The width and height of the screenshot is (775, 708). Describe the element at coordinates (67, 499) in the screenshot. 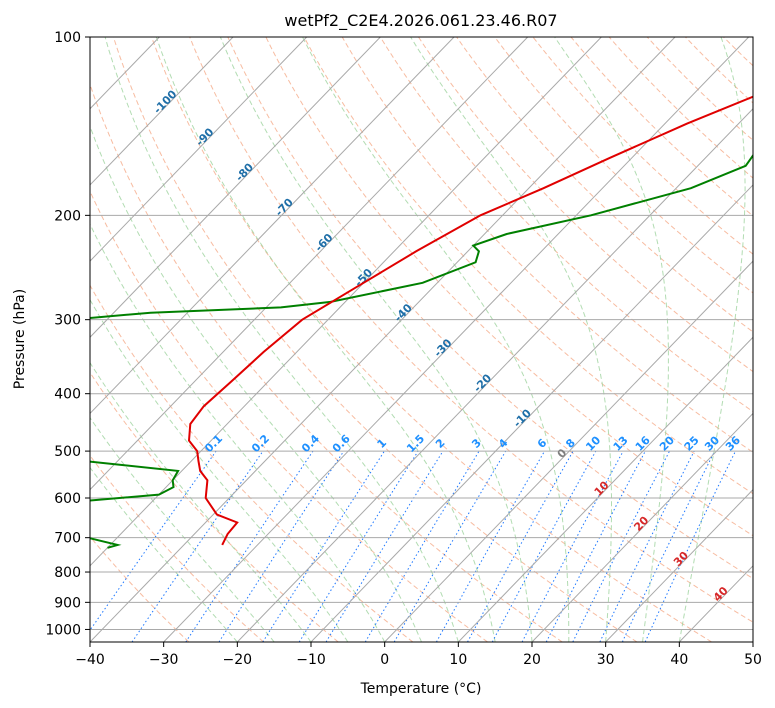

I see `y-tick-label: 600` at that location.